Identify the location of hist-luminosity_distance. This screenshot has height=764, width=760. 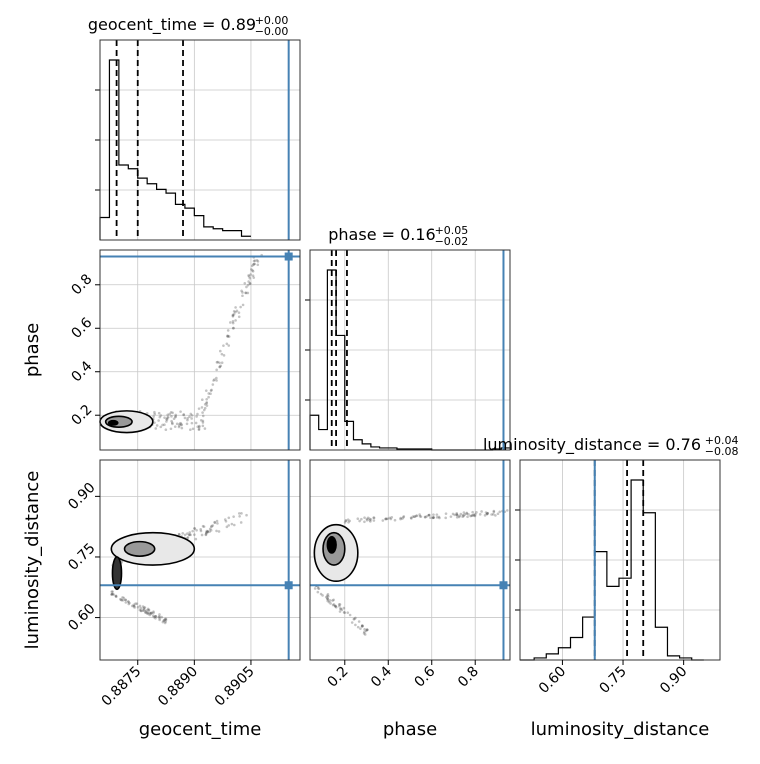
(612, 570).